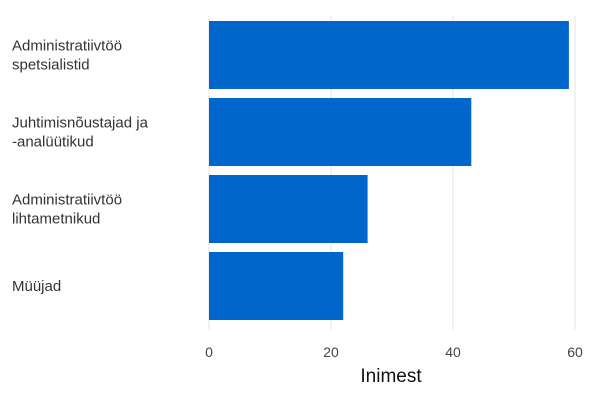  What do you see at coordinates (391, 376) in the screenshot?
I see `x-axis-title: Inimest` at bounding box center [391, 376].